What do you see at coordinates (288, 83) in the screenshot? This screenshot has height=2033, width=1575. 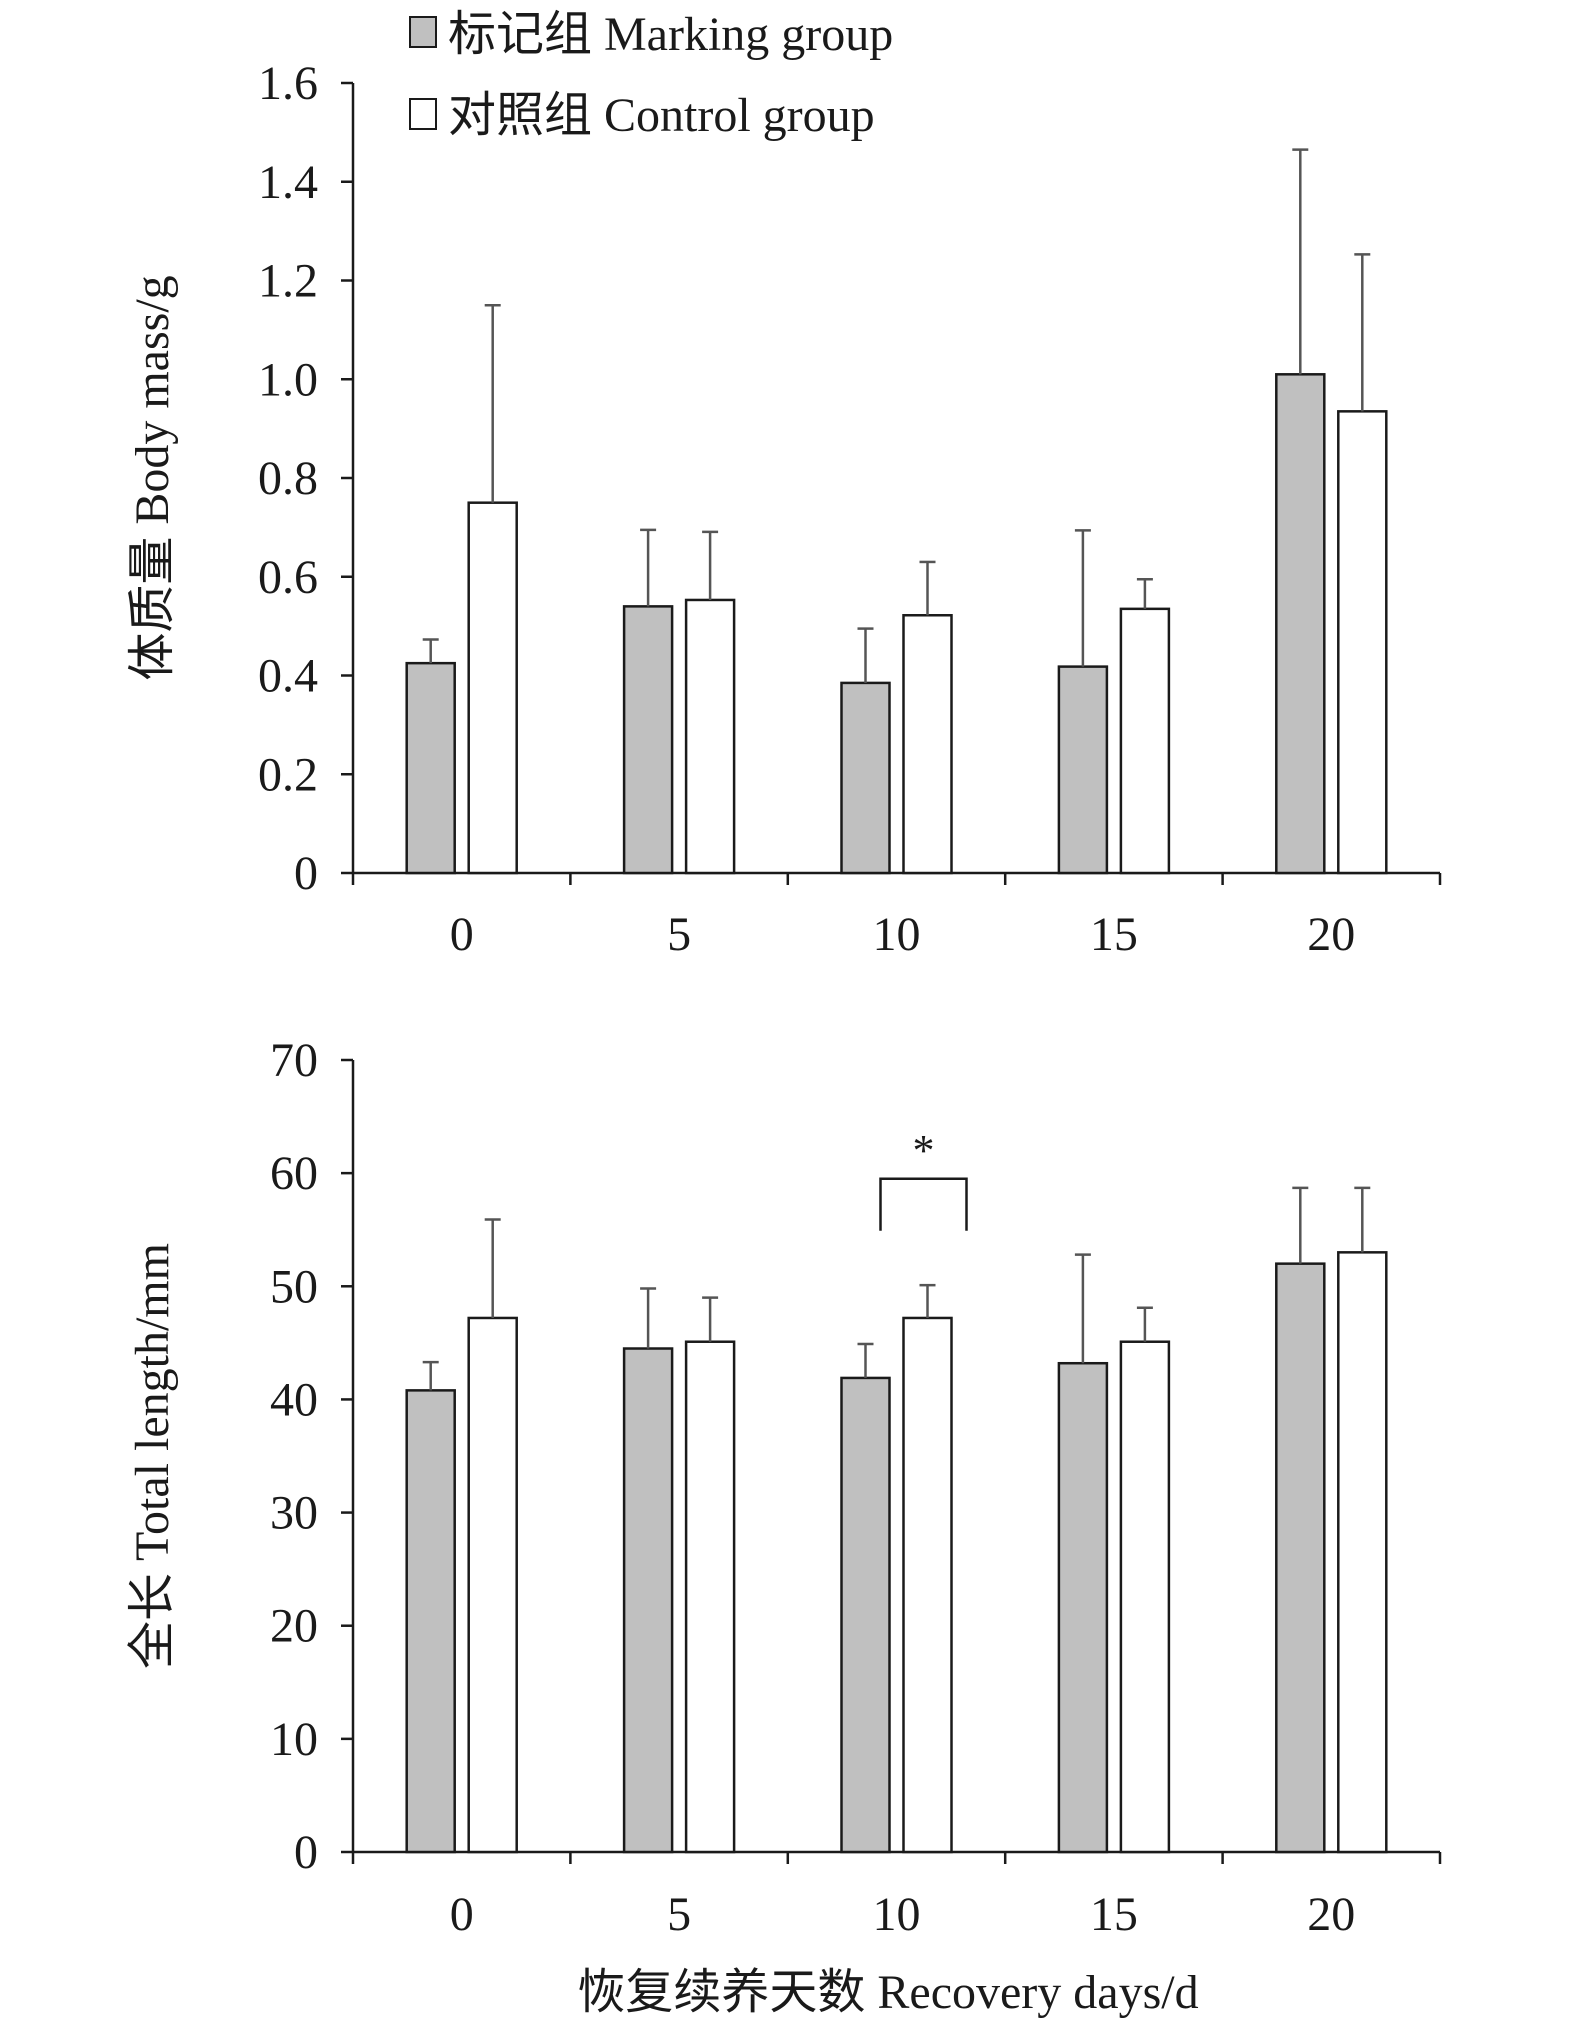 I see `y-tick-label: 1.6` at bounding box center [288, 83].